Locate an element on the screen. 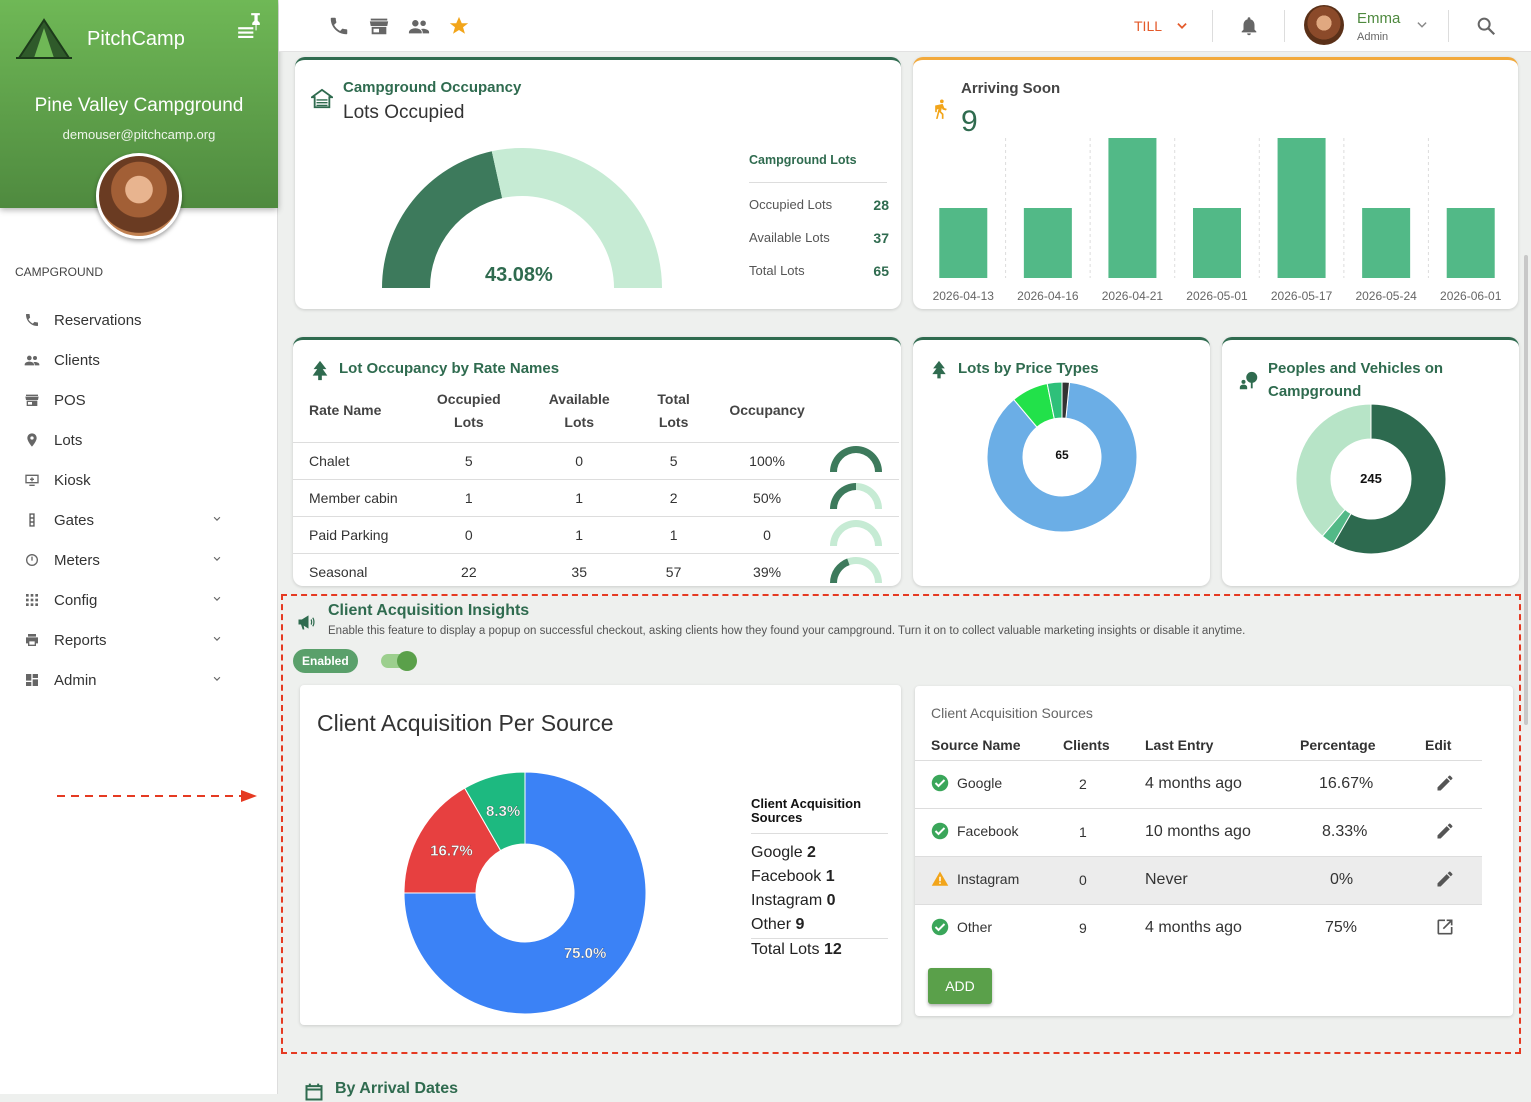  clients-count: 9 is located at coordinates (1104, 927).